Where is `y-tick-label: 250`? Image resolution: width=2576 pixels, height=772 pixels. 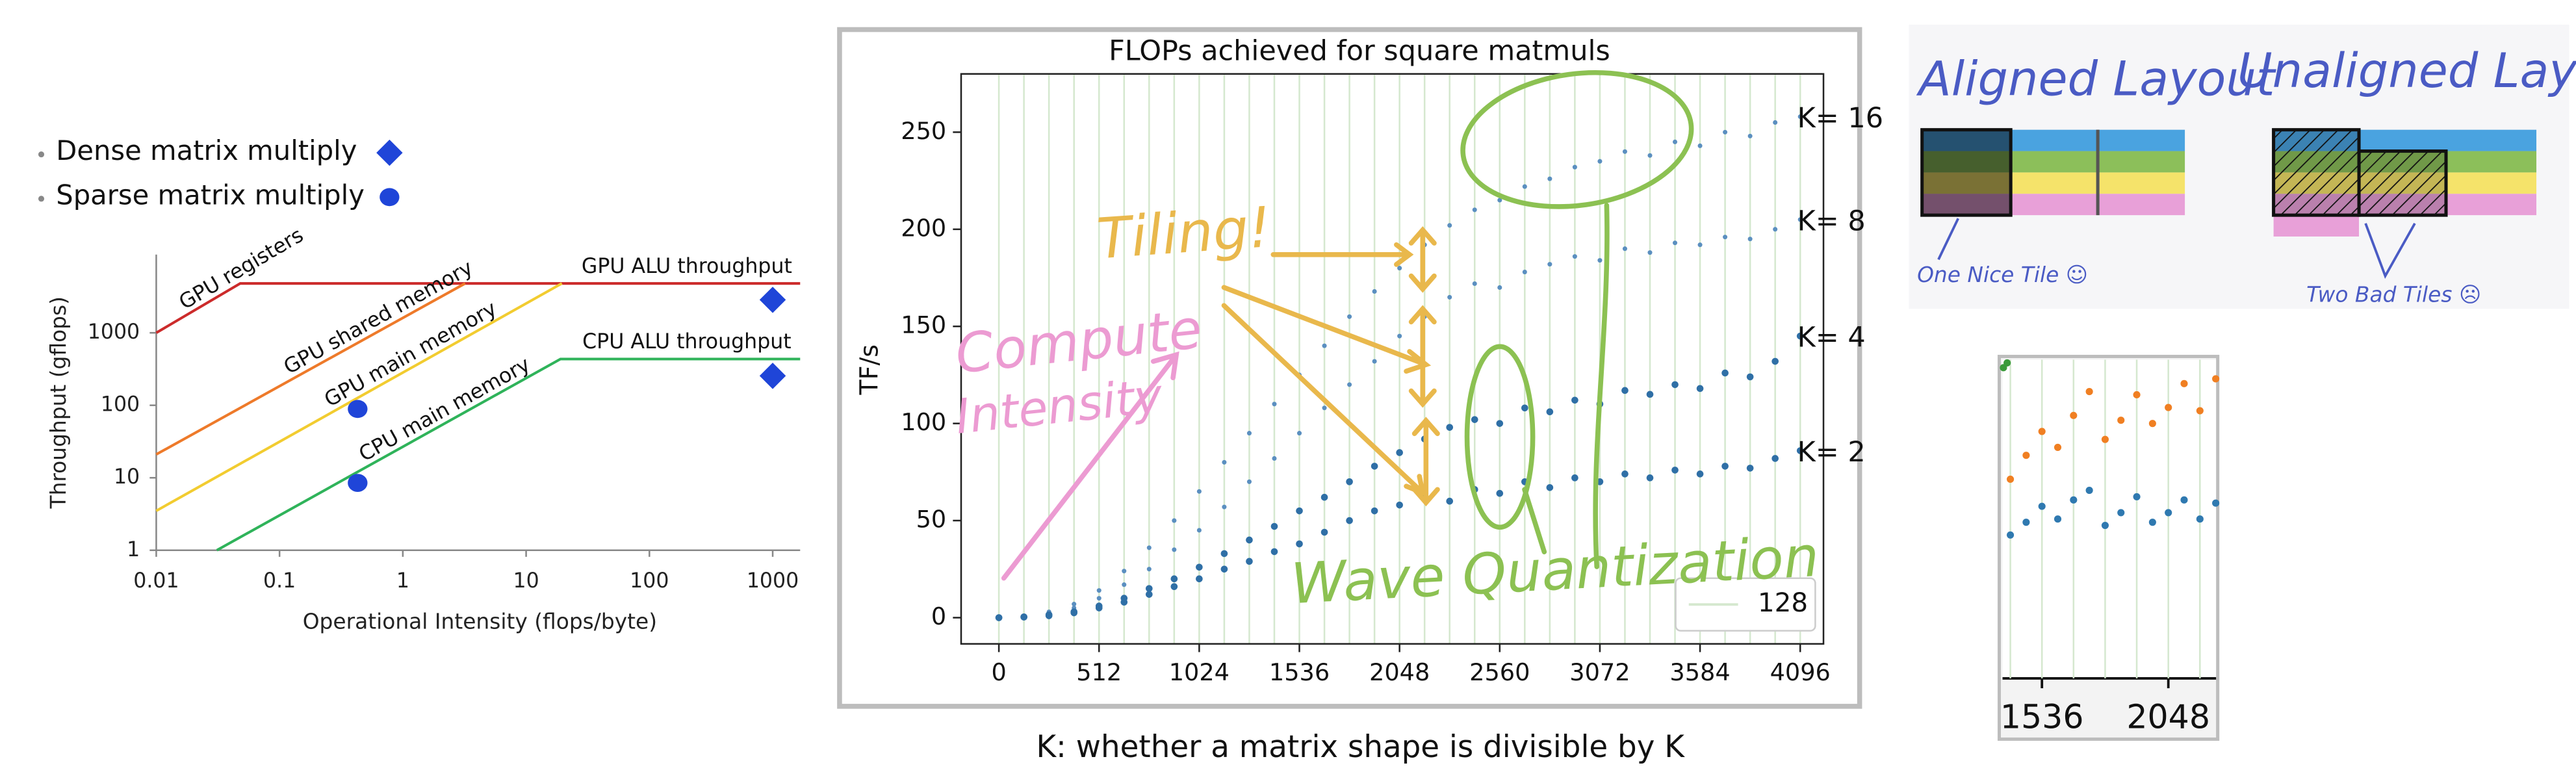 y-tick-label: 250 is located at coordinates (923, 131).